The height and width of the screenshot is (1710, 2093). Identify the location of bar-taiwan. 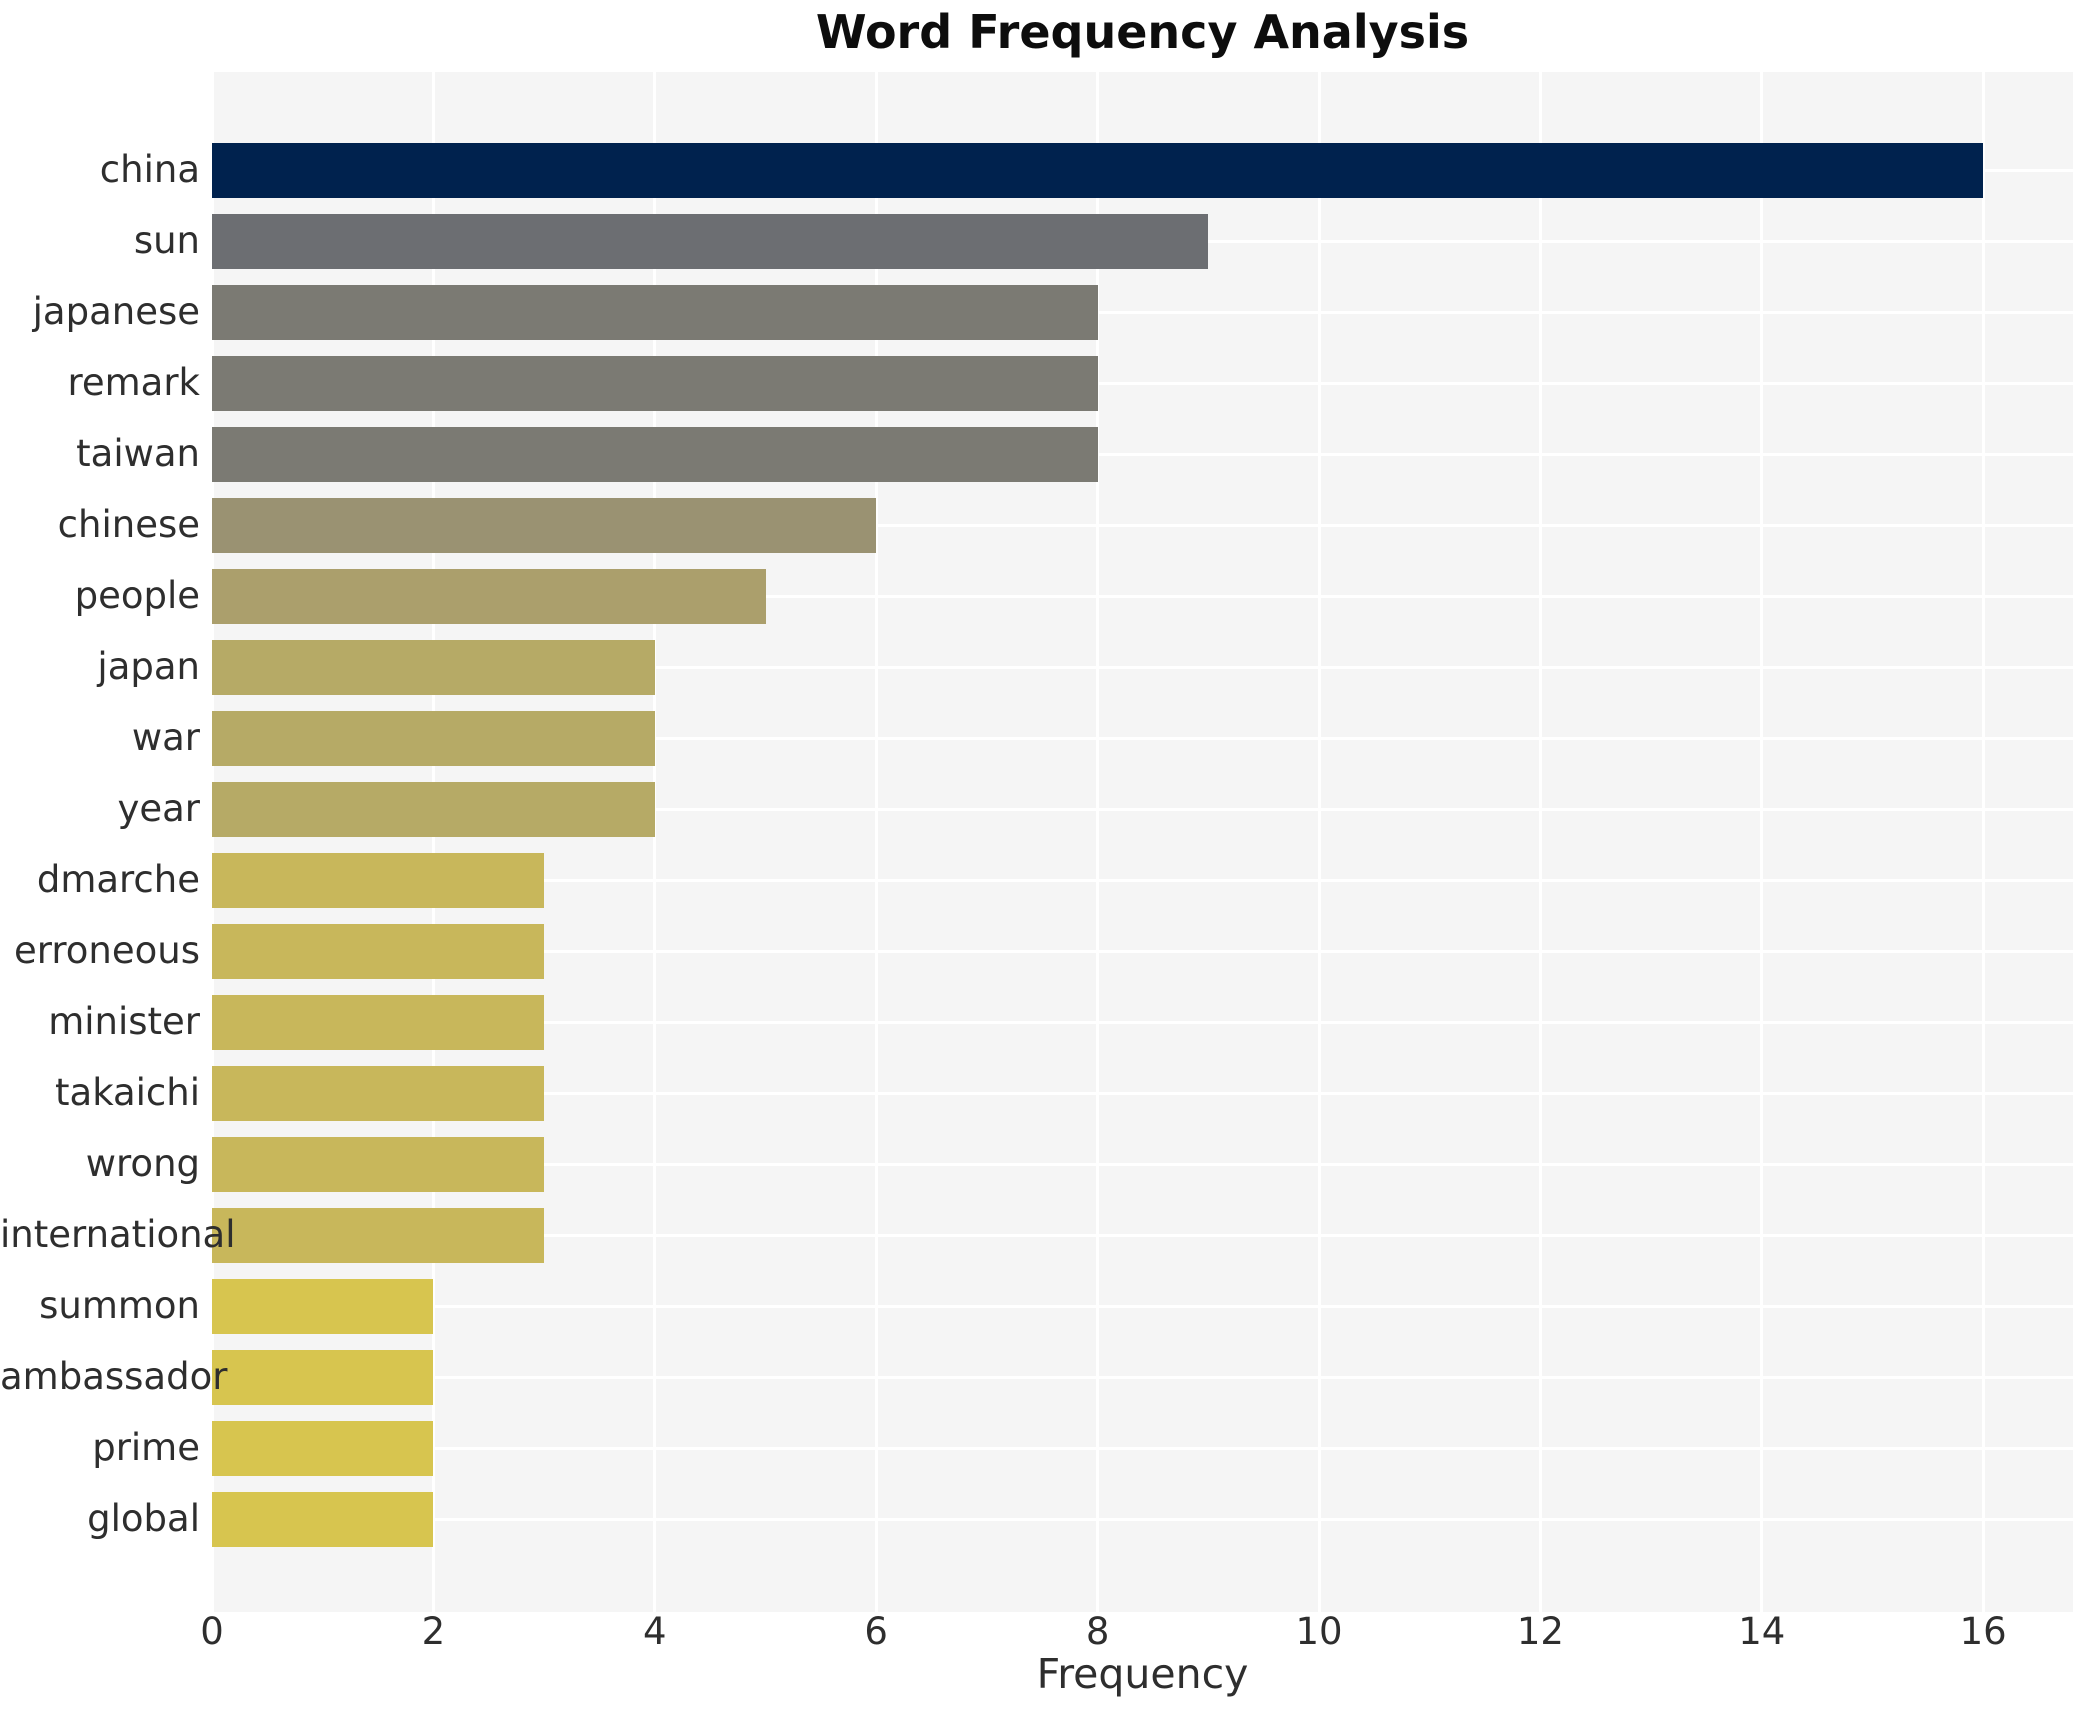
(655, 454).